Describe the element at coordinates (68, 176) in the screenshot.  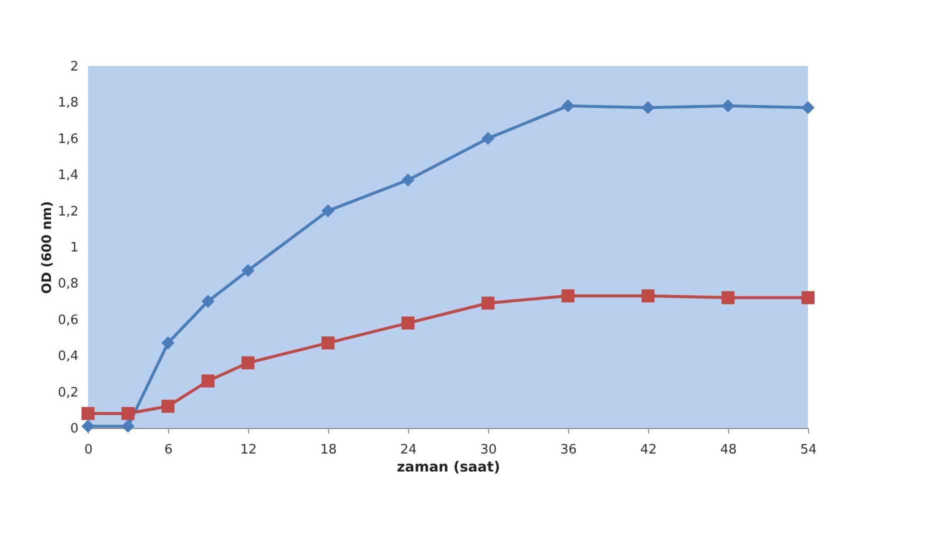
I see `y-tick-label: 1,4` at that location.